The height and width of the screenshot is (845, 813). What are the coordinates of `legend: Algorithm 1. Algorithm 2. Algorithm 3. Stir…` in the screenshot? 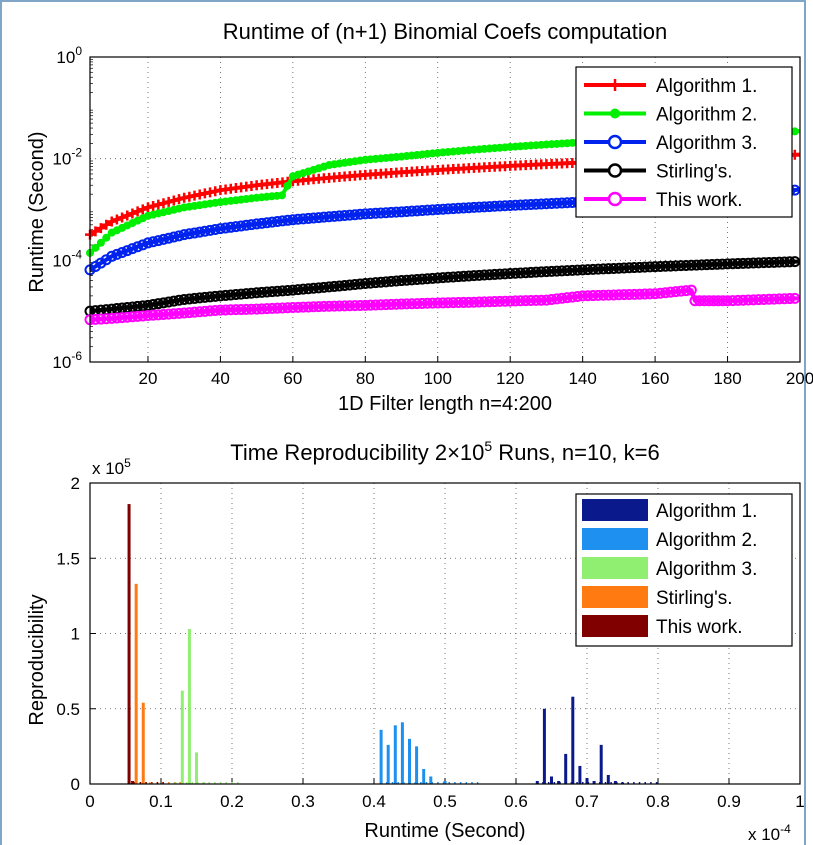 It's located at (684, 142).